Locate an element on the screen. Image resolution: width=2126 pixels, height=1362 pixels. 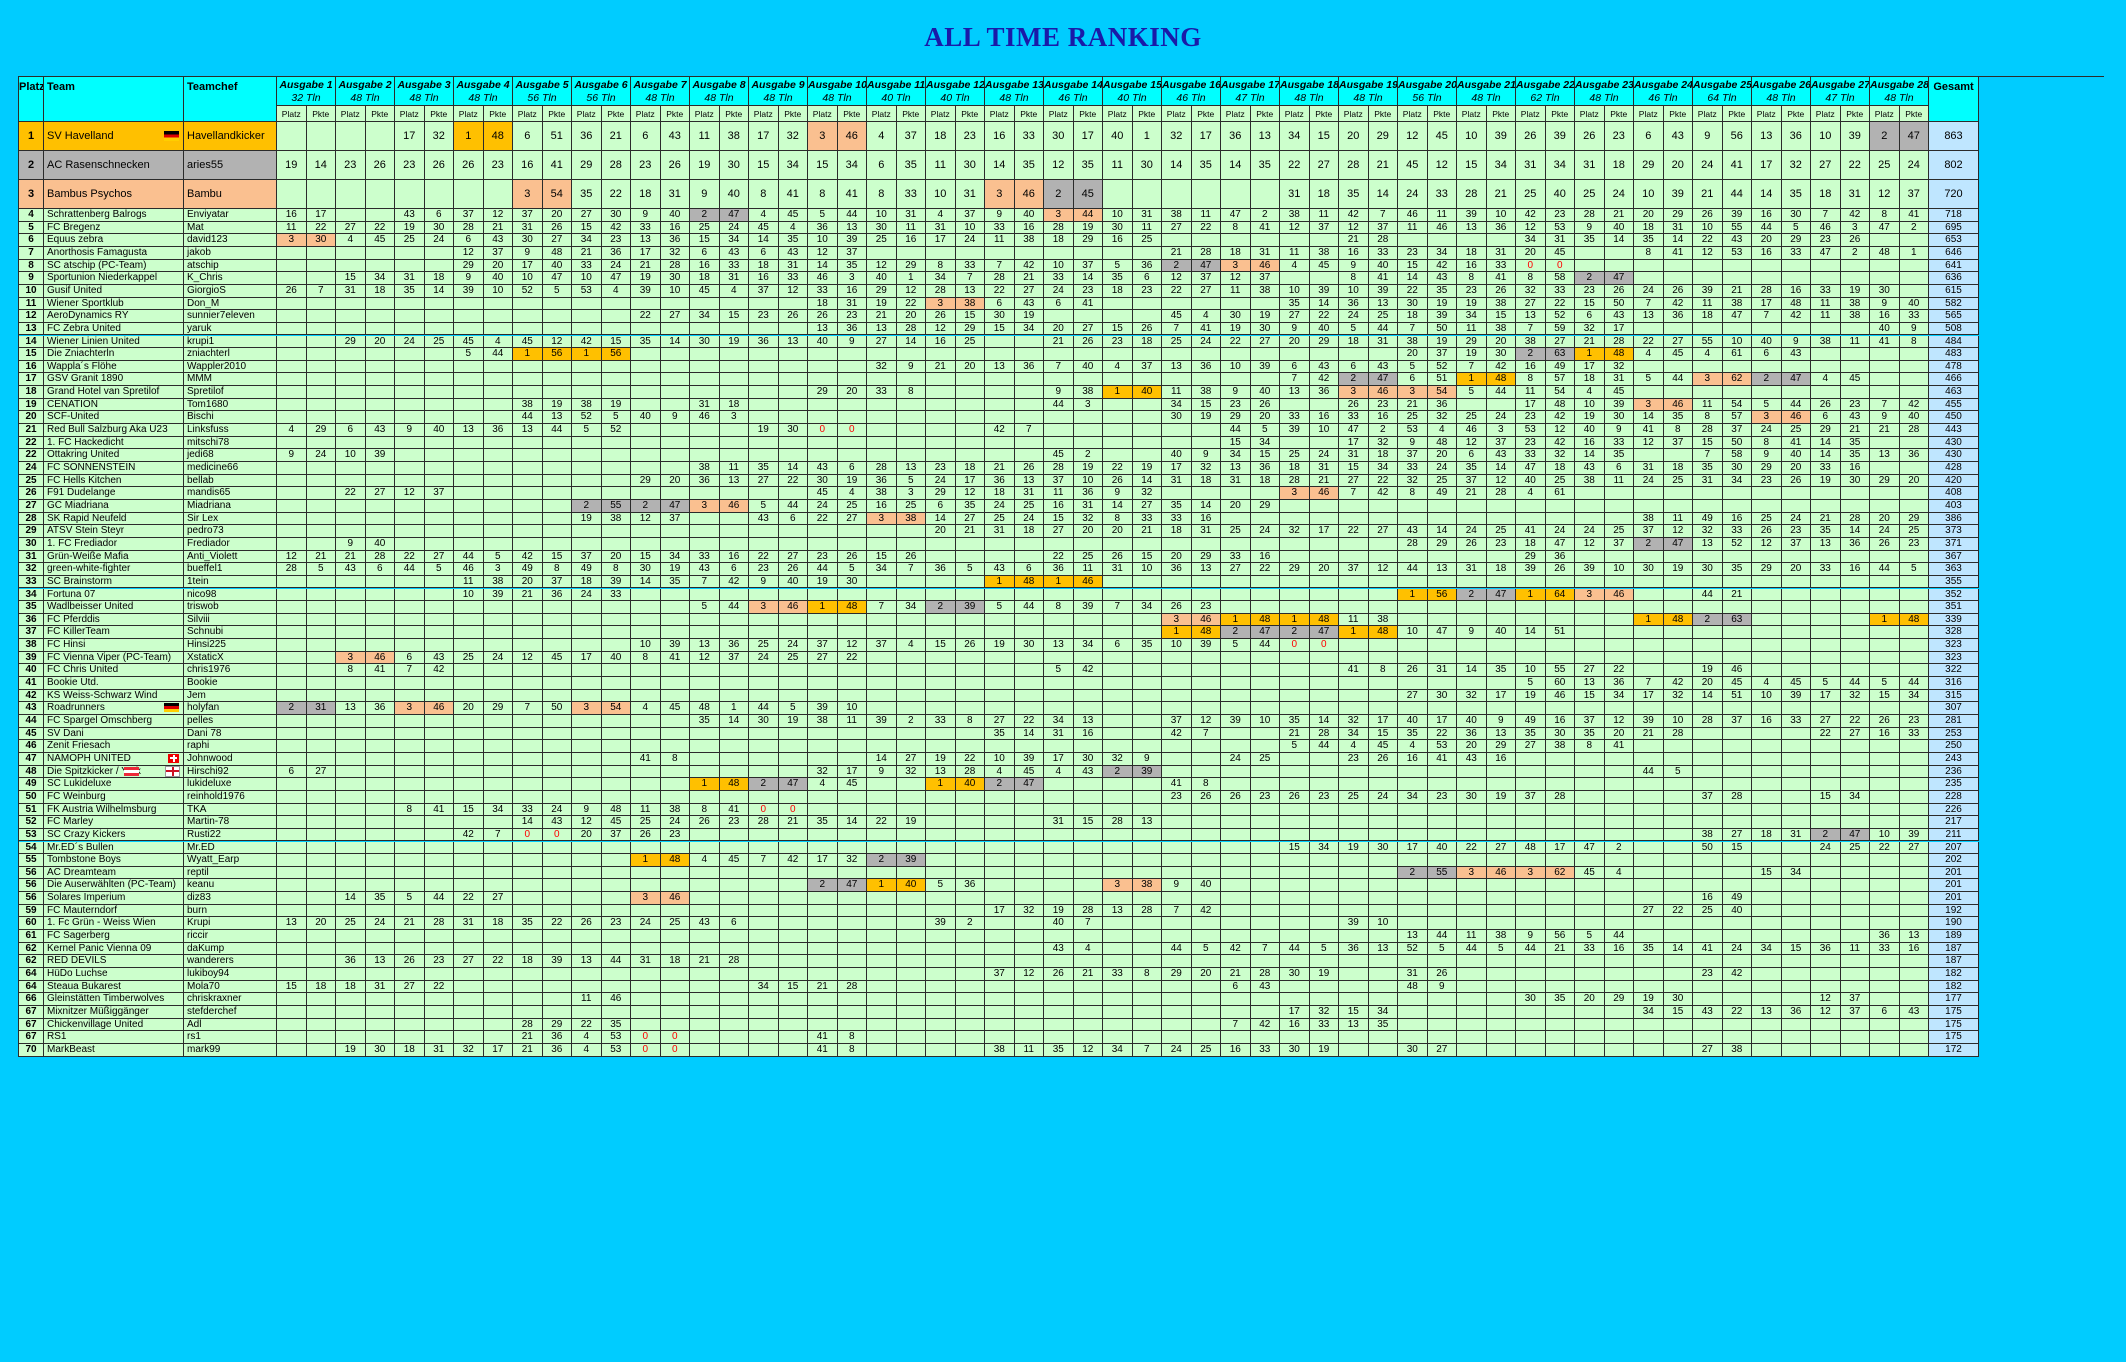
cell-pkte: 10 is located at coordinates (1678, 721).